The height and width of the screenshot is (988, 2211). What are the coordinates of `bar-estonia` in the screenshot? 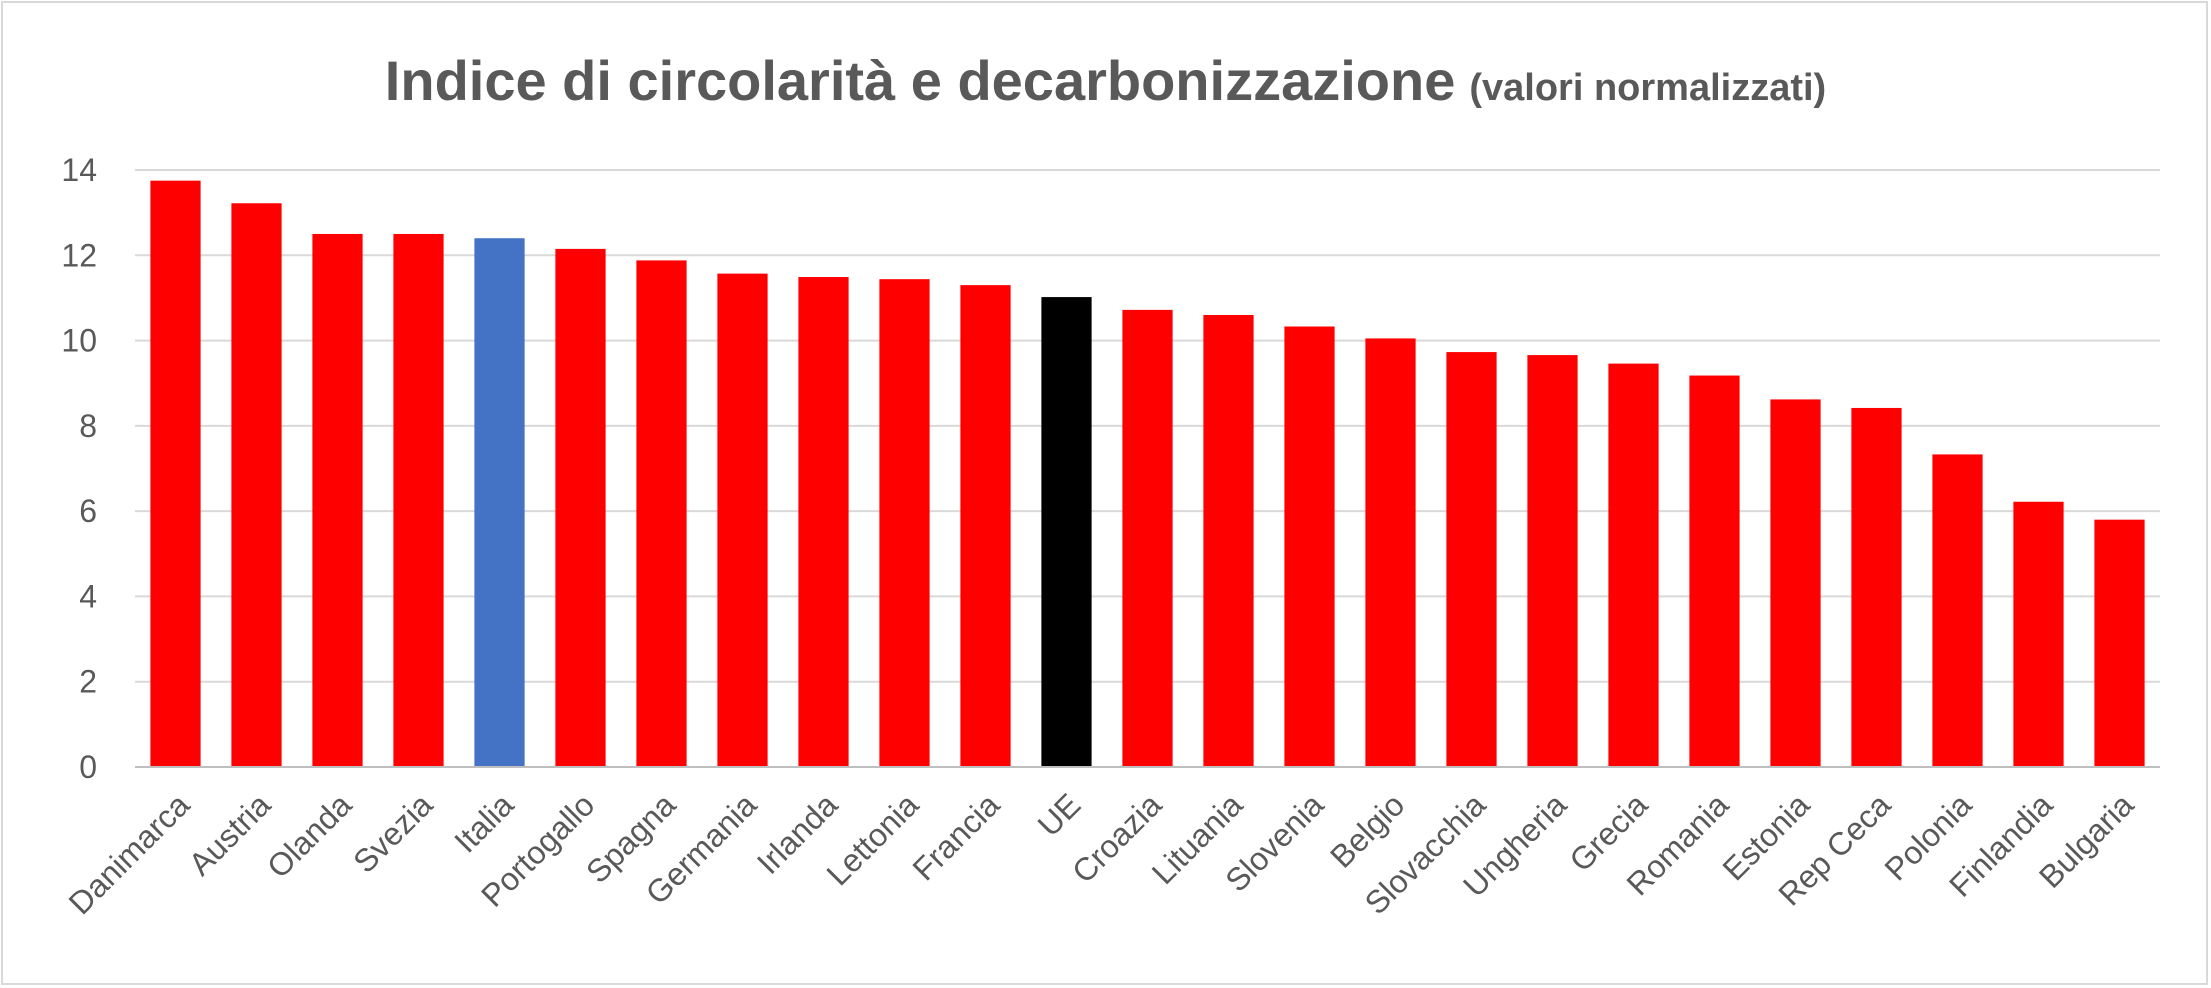 It's located at (1795, 583).